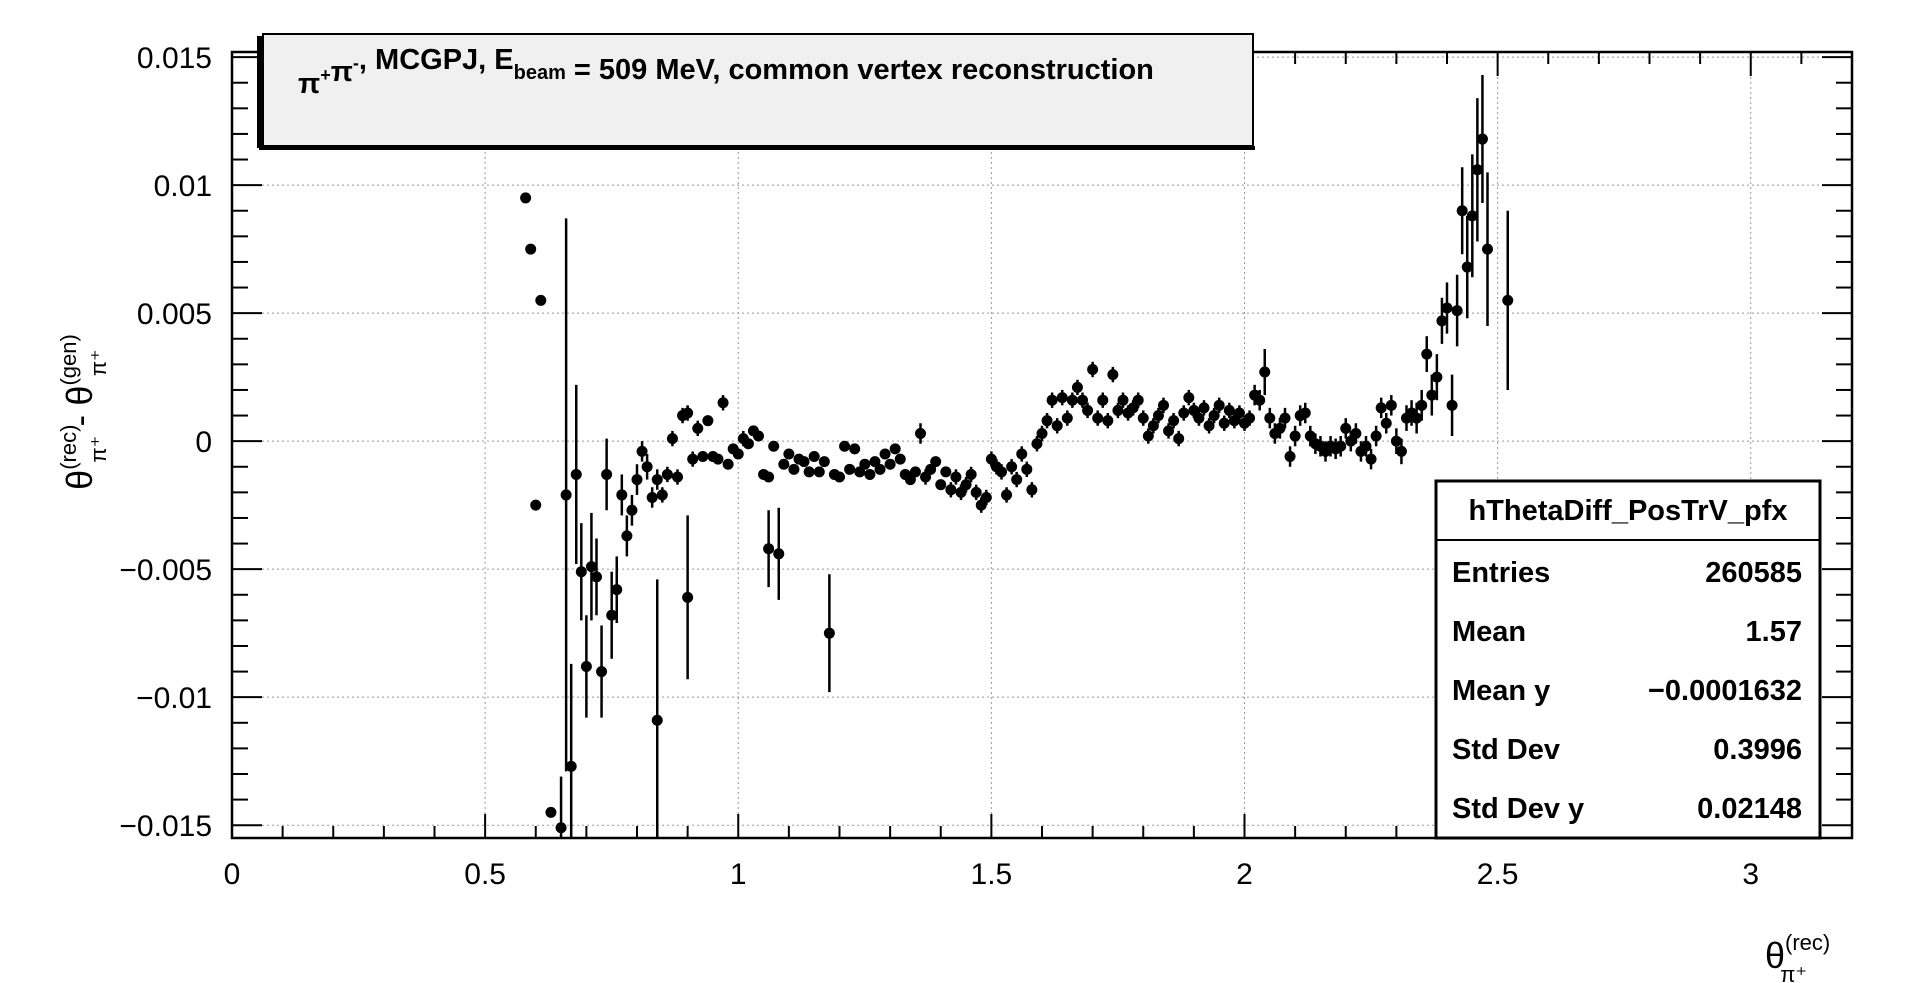 Image resolution: width=1918 pixels, height=983 pixels. I want to click on stats-name: hThetaDiff_PosTrV_pfx, so click(1627, 511).